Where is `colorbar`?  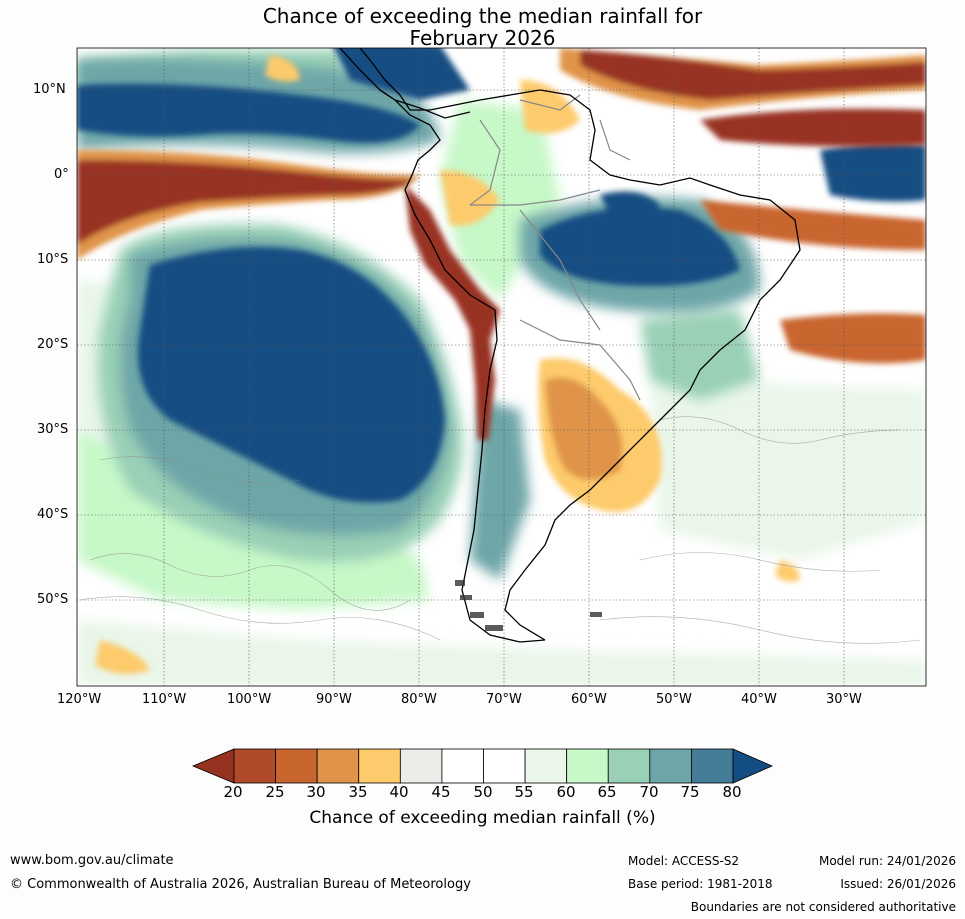 colorbar is located at coordinates (482, 766).